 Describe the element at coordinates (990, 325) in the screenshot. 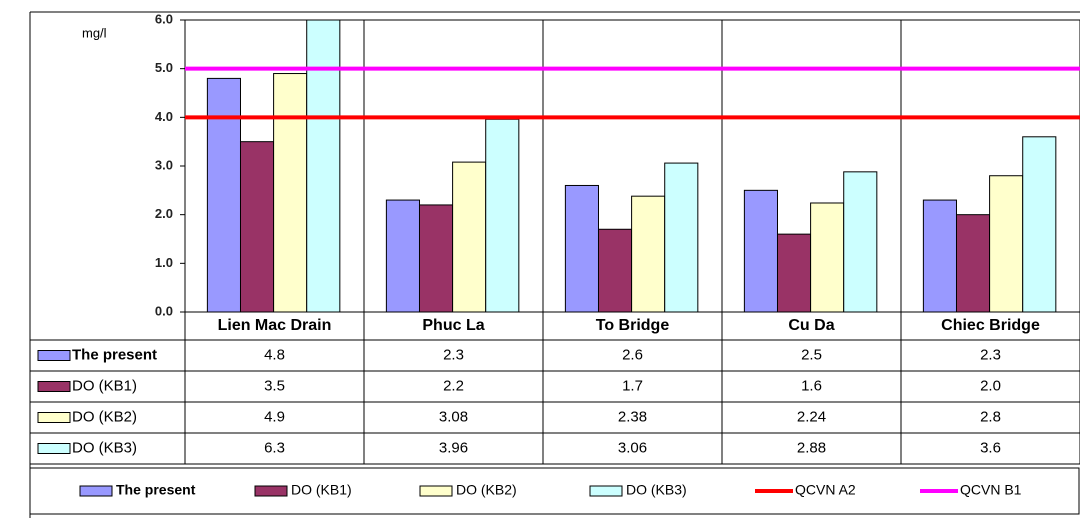

I see `x-tick-label: Chiec Bridge` at that location.